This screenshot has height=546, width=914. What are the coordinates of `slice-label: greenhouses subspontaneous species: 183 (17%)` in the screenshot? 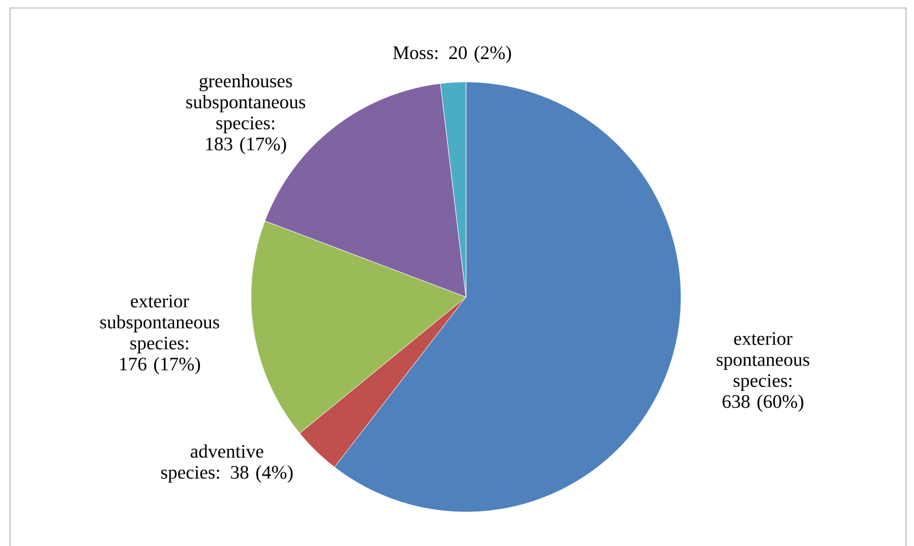 It's located at (246, 114).